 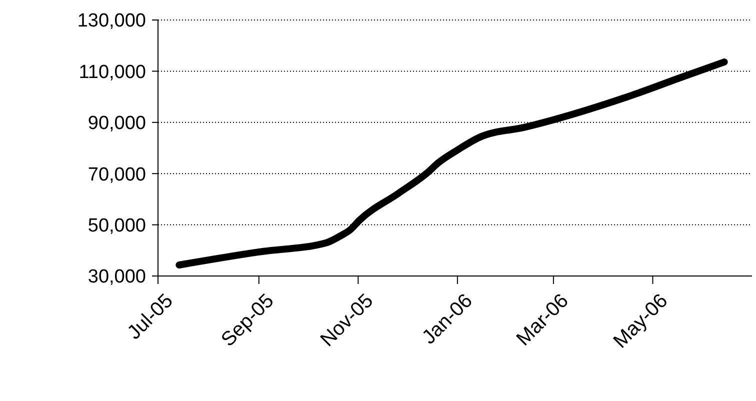 What do you see at coordinates (112, 72) in the screenshot?
I see `y-tick-label: 110,000` at bounding box center [112, 72].